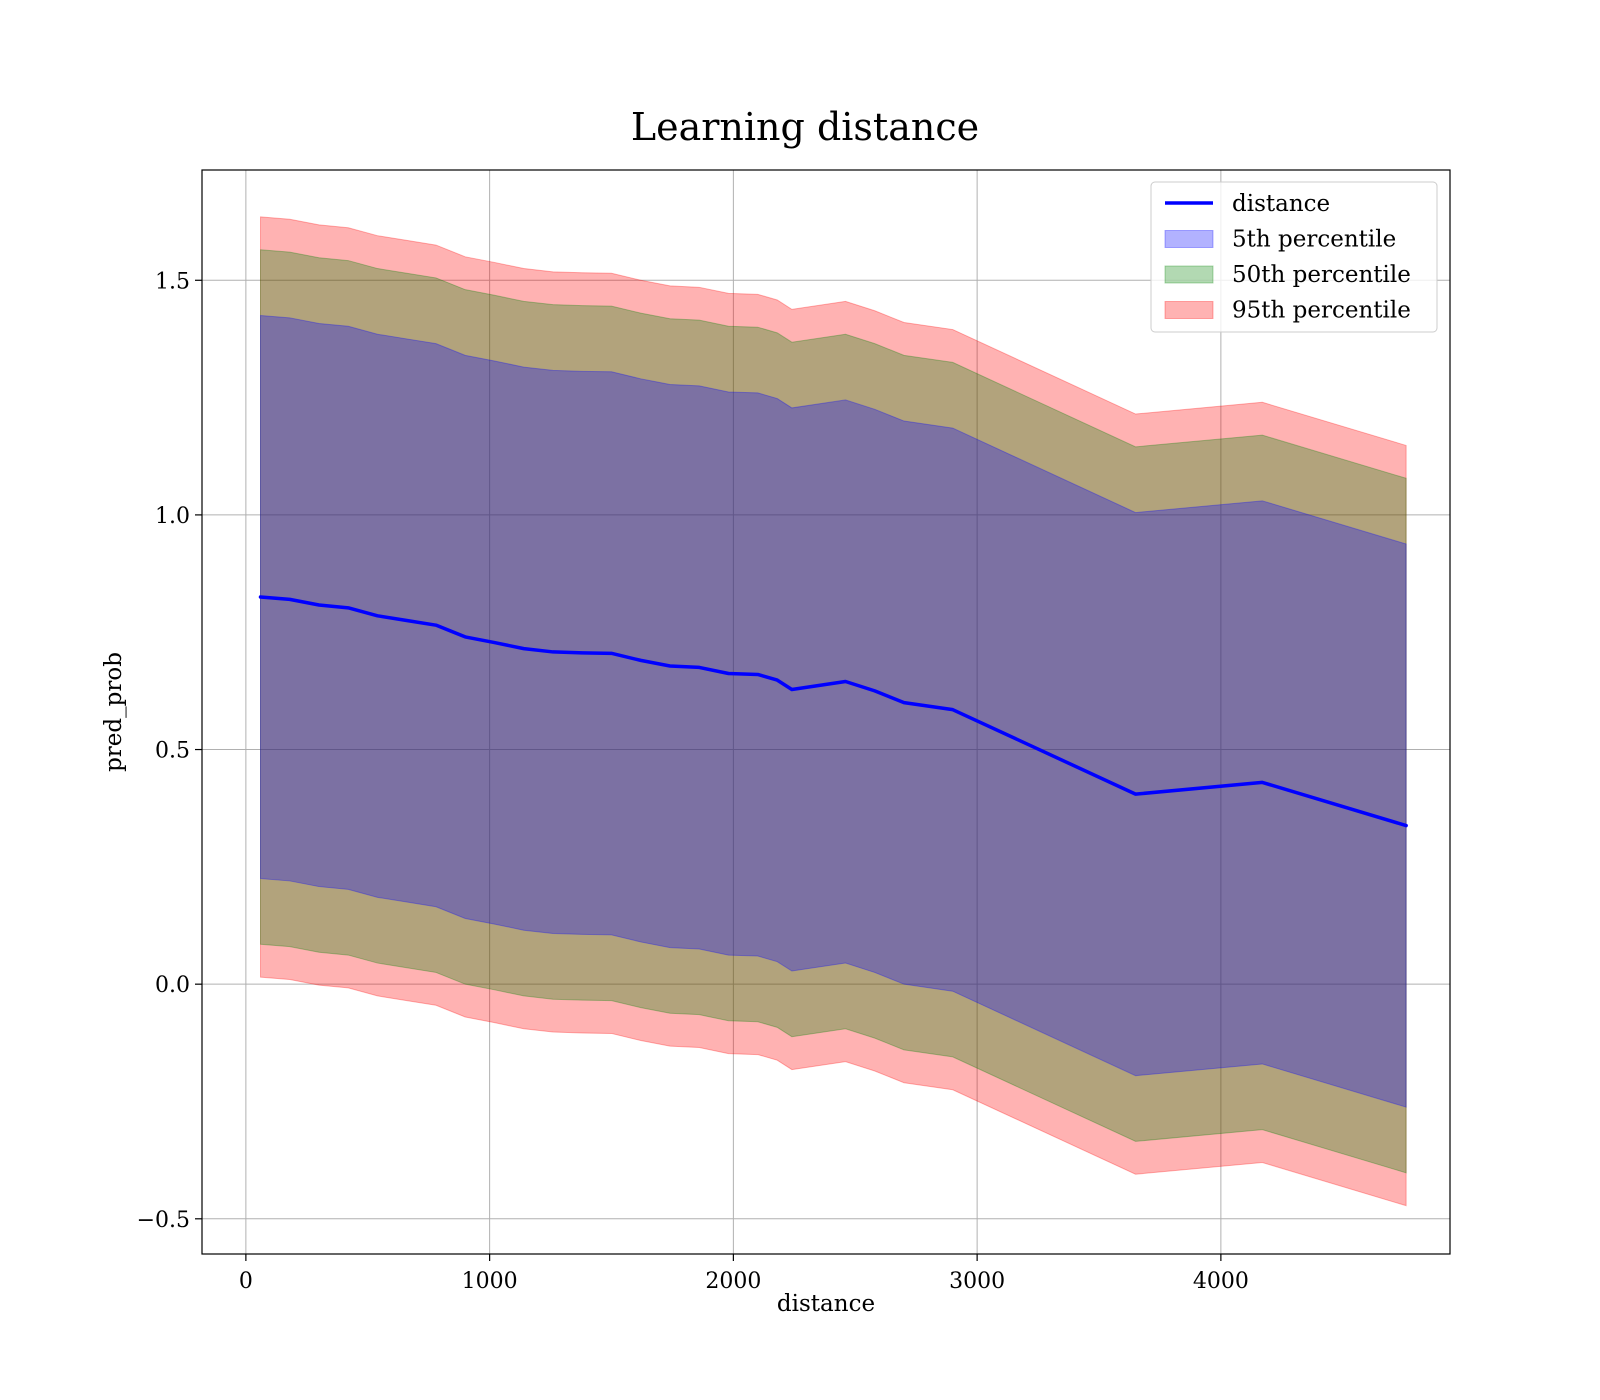 This screenshot has height=1400, width=1600. I want to click on line-layer, so click(833, 711).